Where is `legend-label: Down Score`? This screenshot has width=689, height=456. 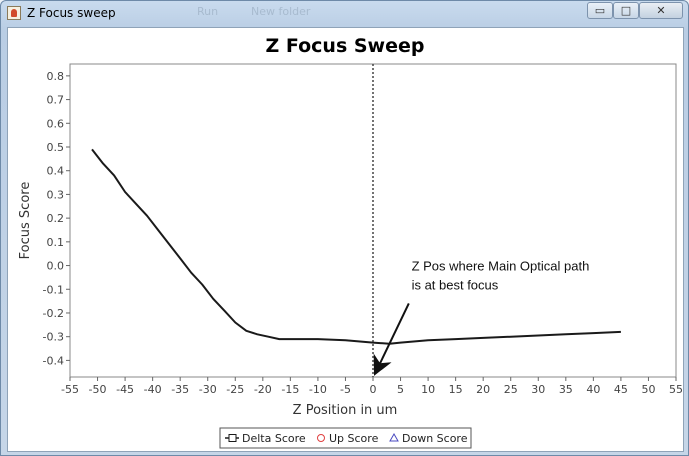
legend-label: Down Score is located at coordinates (435, 438).